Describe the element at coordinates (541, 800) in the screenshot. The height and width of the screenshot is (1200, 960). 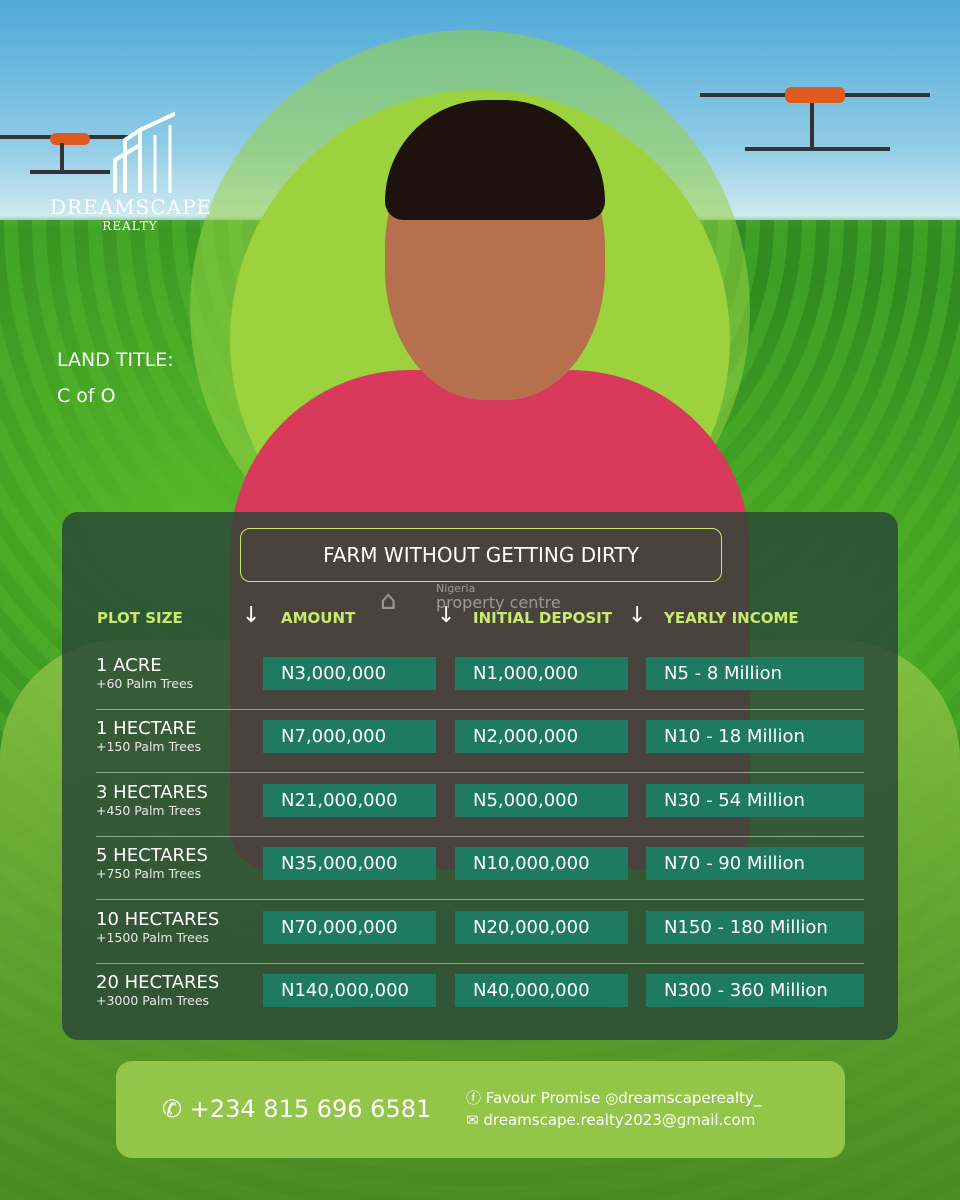
I see `deposit-cell: N5,000,000` at that location.